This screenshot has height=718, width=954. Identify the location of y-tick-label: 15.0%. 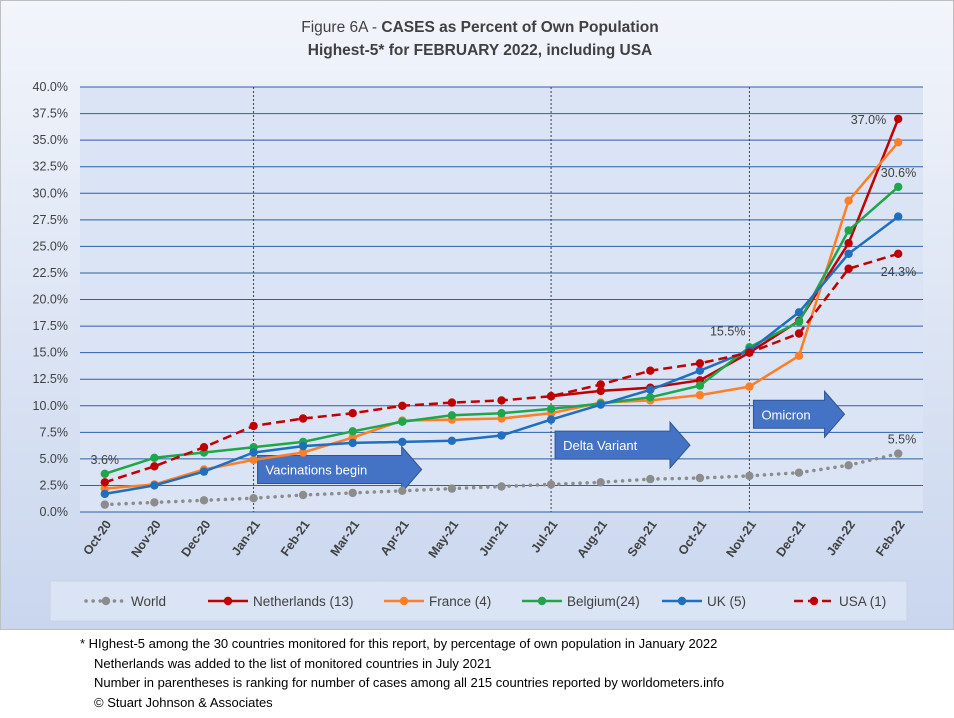
(50, 353).